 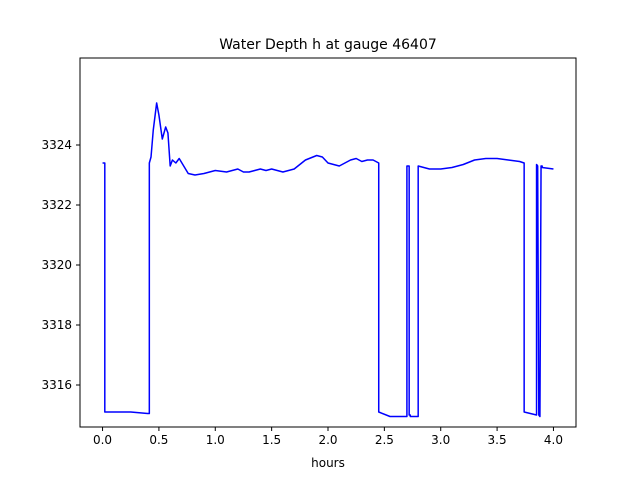 I want to click on x-axis-label: hours, so click(x=328, y=463).